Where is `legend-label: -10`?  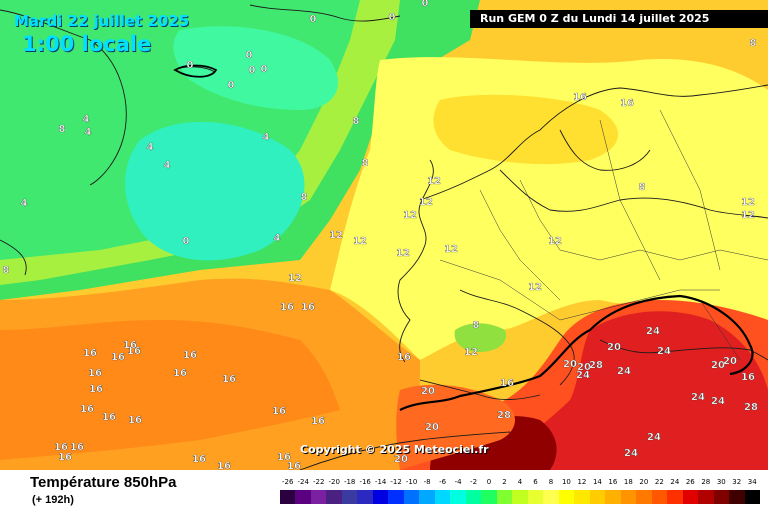 legend-label: -10 is located at coordinates (411, 482).